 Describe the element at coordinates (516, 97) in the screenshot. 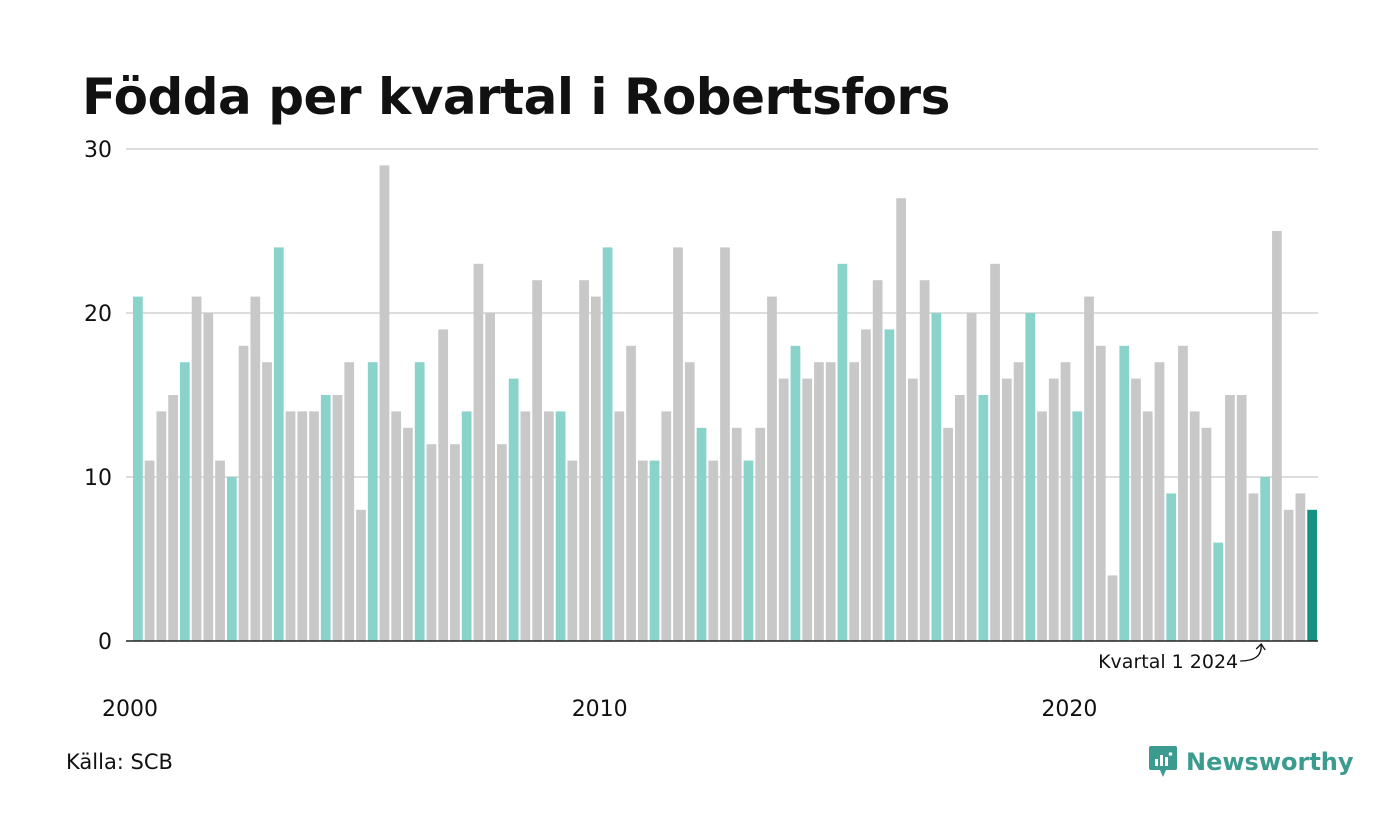

I see `chart-title: Födda per kvartal i Robertsfors` at that location.